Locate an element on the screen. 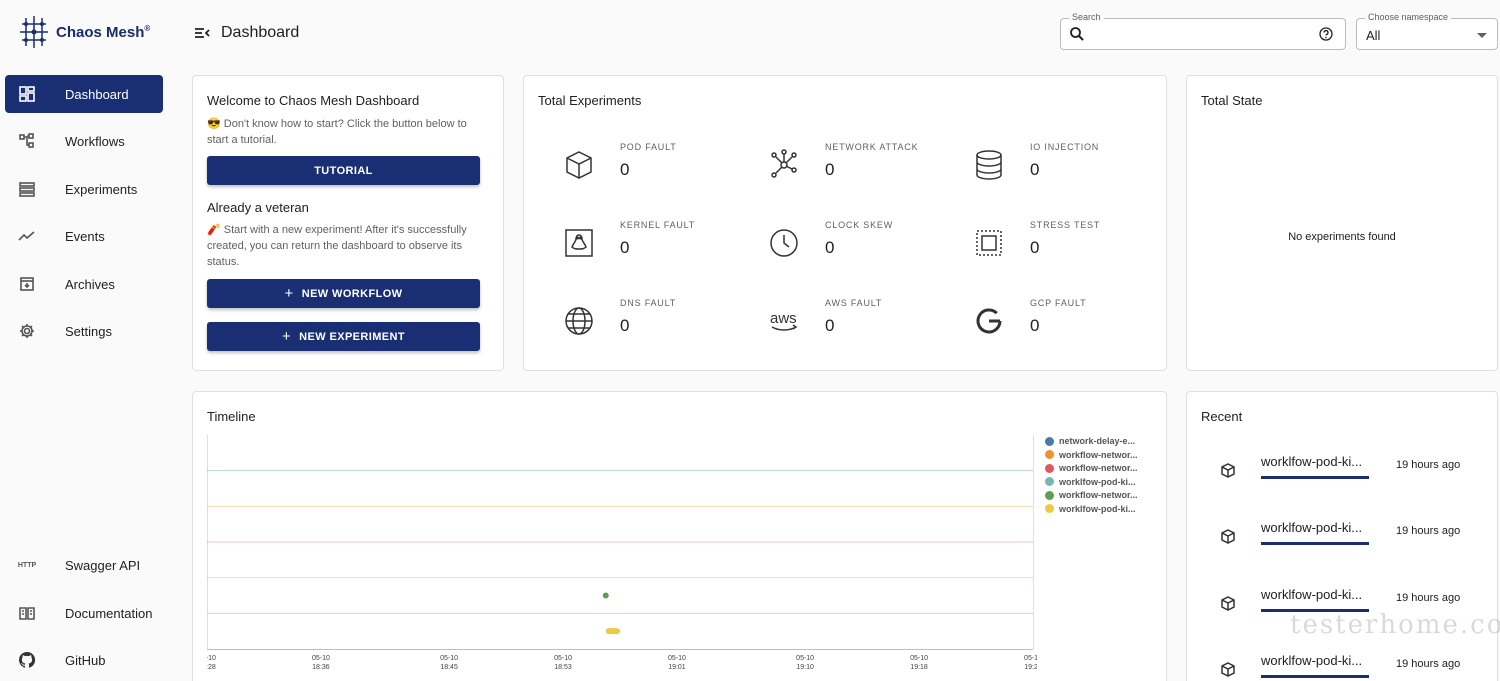 The height and width of the screenshot is (681, 1500). experiment-type-clock-skew: CLOCK SKEW 0 is located at coordinates (829, 250).